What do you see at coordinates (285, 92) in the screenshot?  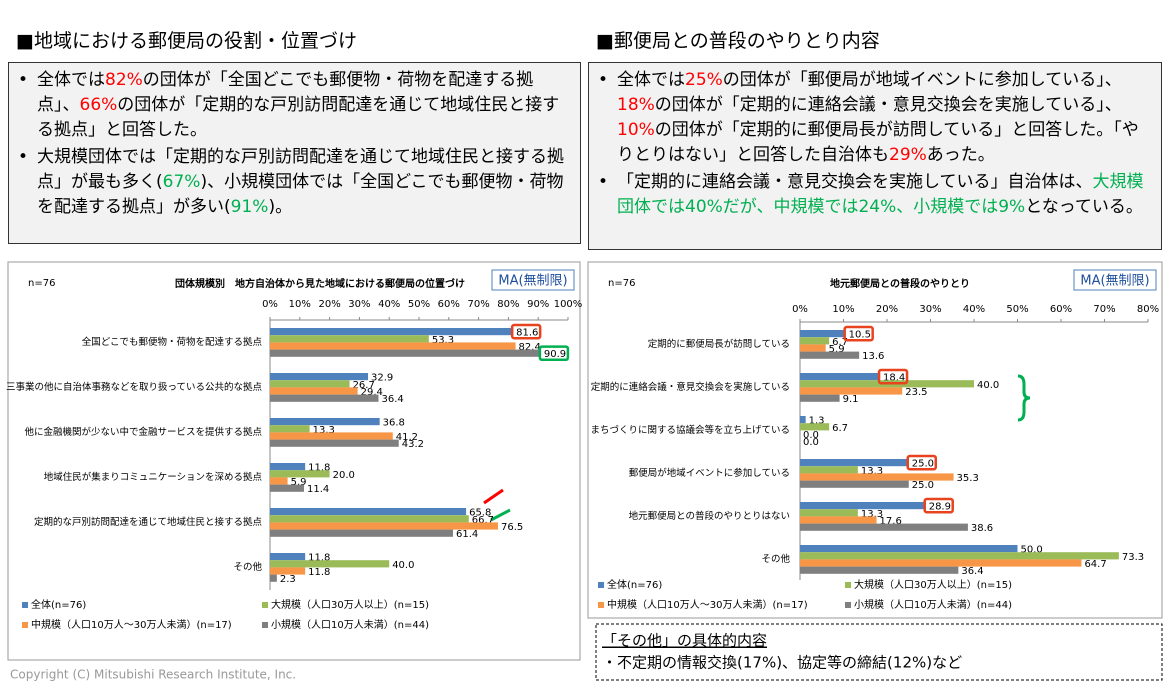 I see `text: の団体が「全国どこでも郵便物・荷物を配達する拠点」、` at bounding box center [285, 92].